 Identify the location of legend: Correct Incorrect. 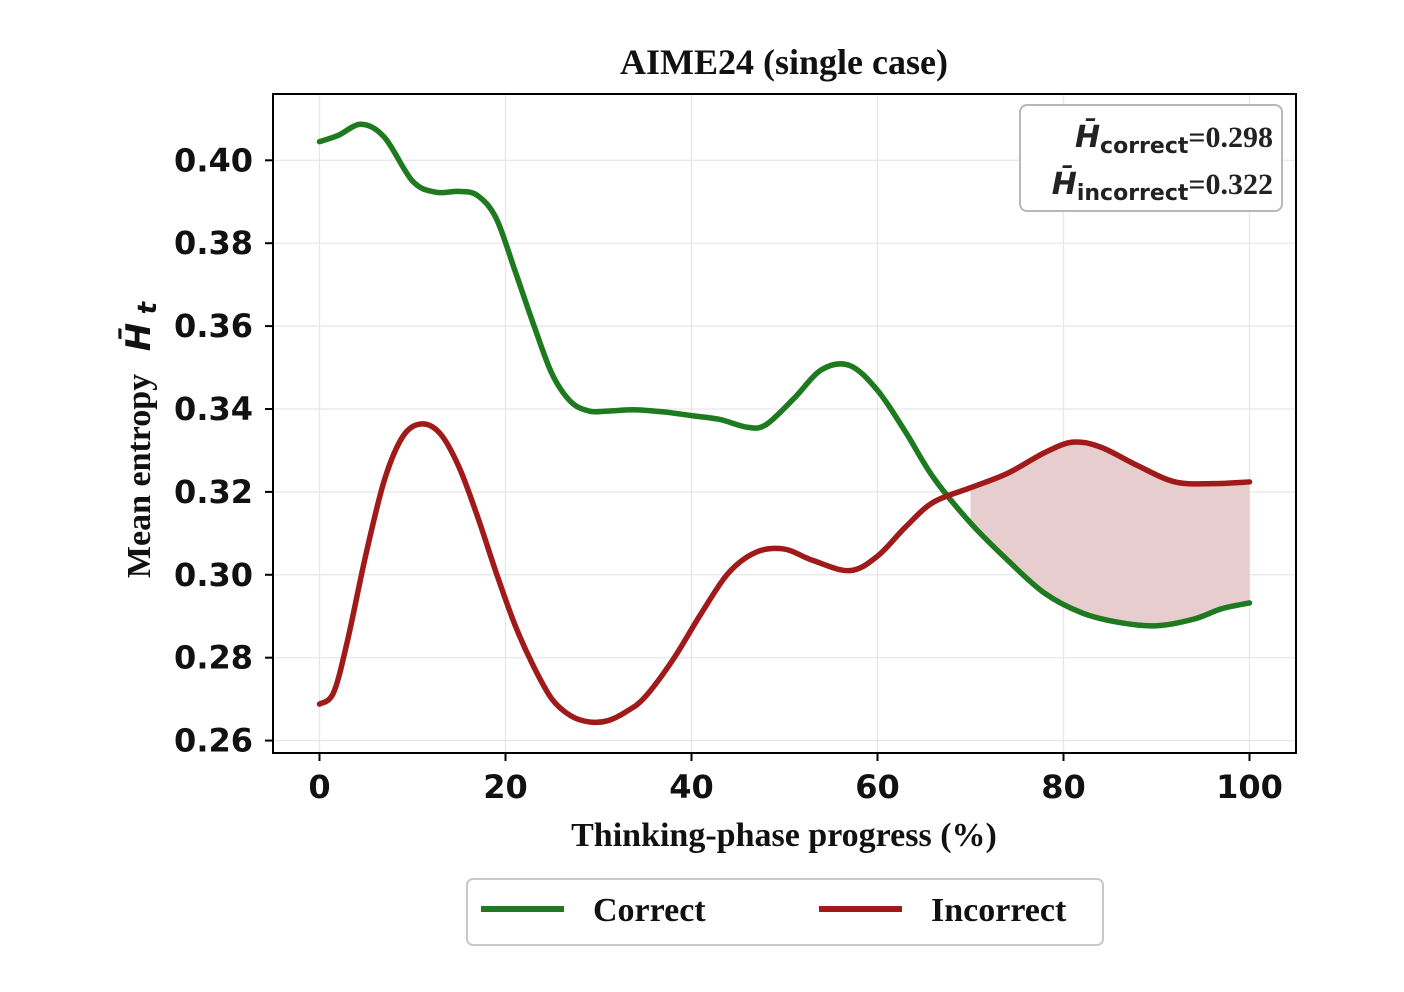
(785, 912).